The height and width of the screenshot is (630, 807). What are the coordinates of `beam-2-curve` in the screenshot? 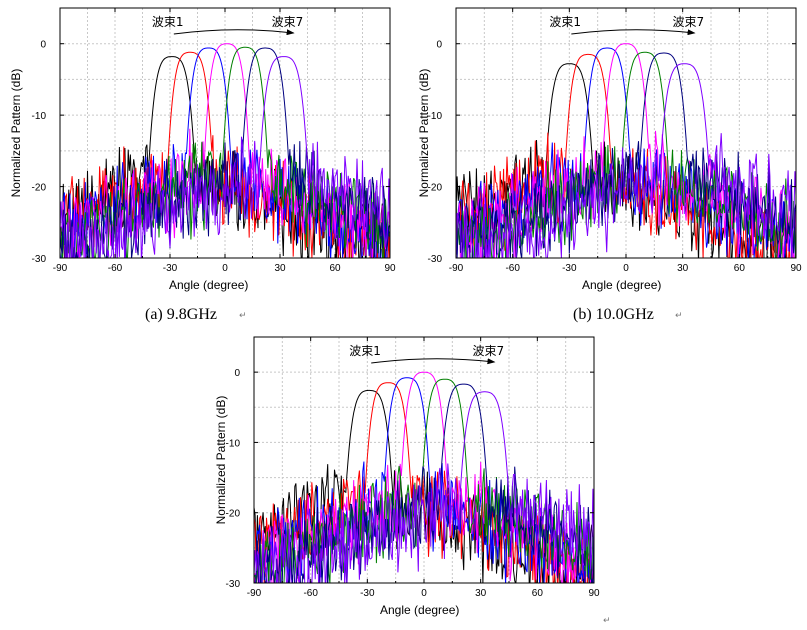 It's located at (424, 482).